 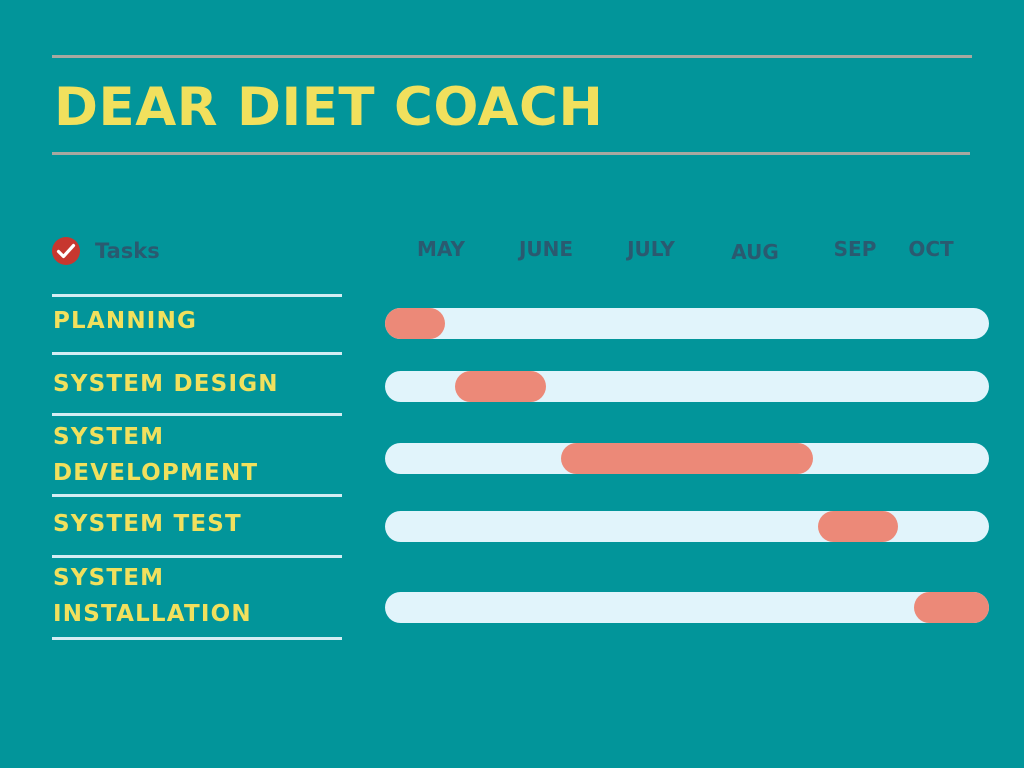 I want to click on month-label-oct: OCT, so click(x=931, y=249).